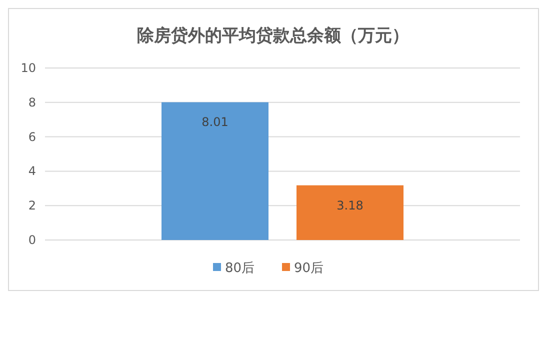  What do you see at coordinates (215, 122) in the screenshot?
I see `data-label: 8.01` at bounding box center [215, 122].